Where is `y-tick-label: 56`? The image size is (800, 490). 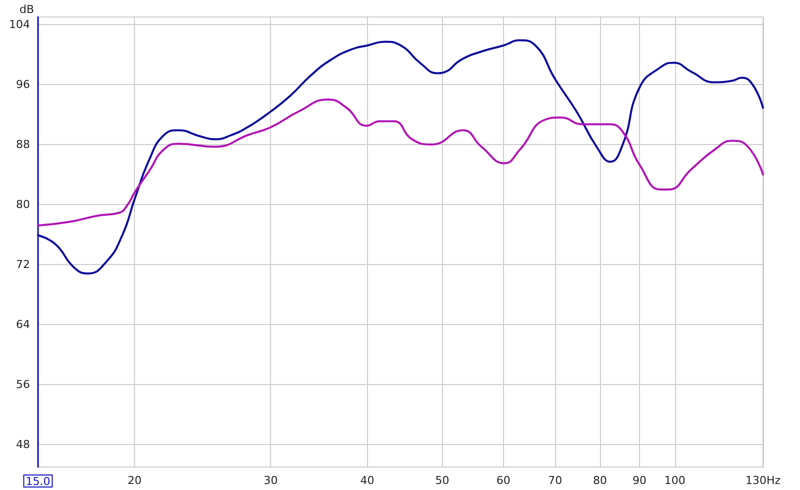 y-tick-label: 56 is located at coordinates (23, 384).